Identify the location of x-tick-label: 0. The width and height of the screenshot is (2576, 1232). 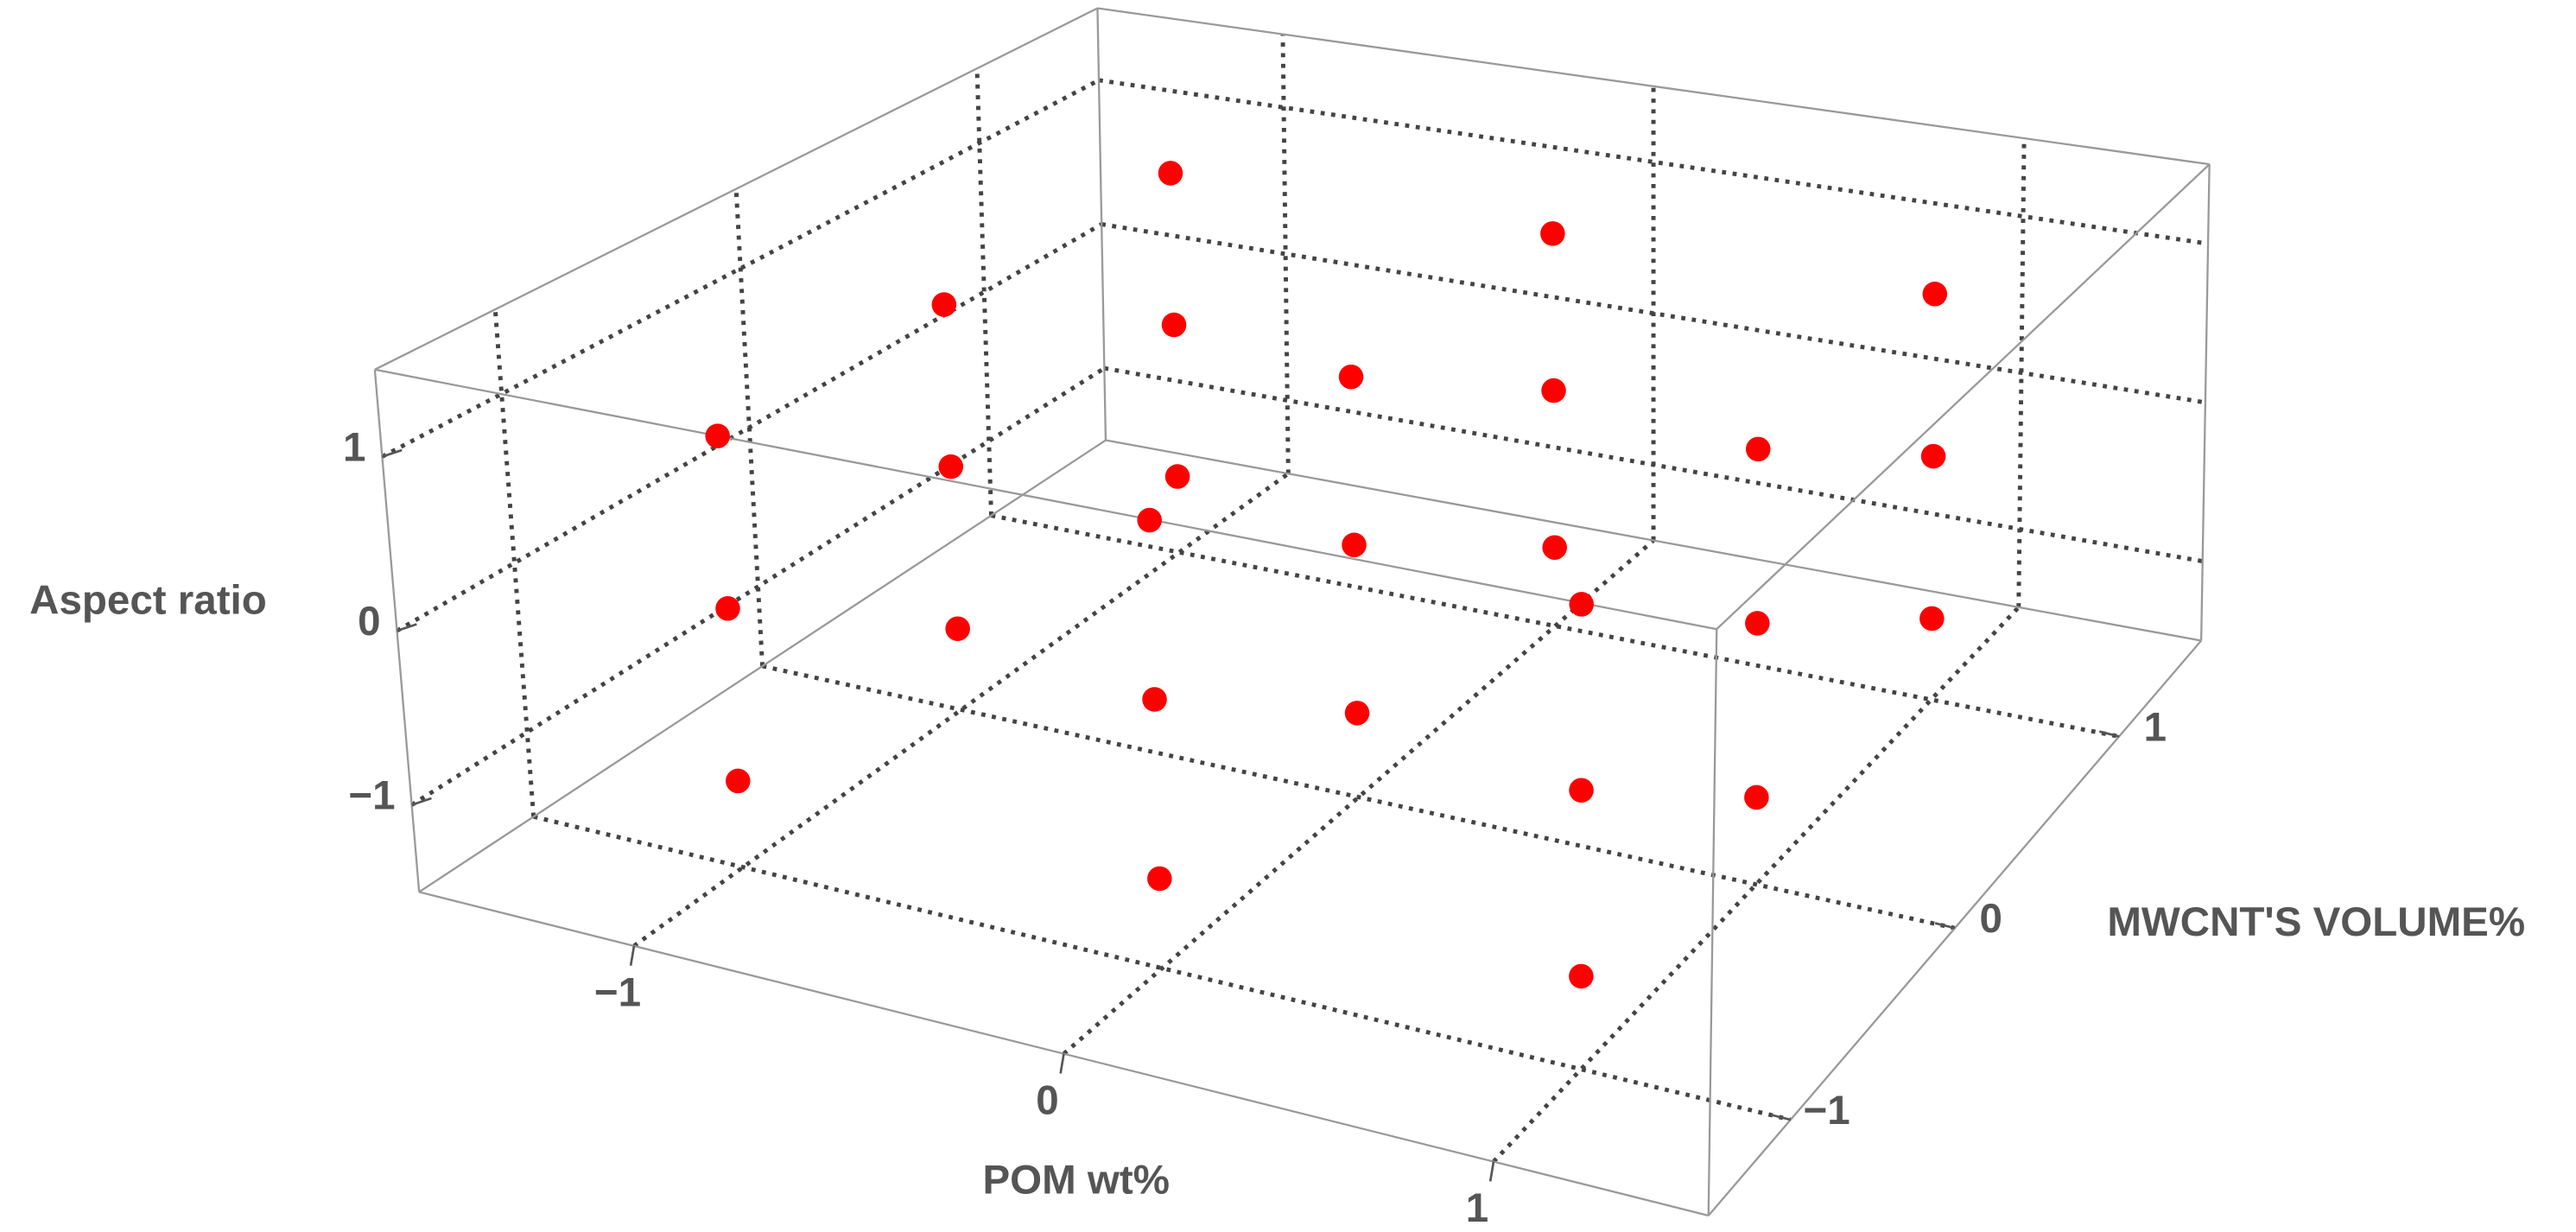
(1047, 1100).